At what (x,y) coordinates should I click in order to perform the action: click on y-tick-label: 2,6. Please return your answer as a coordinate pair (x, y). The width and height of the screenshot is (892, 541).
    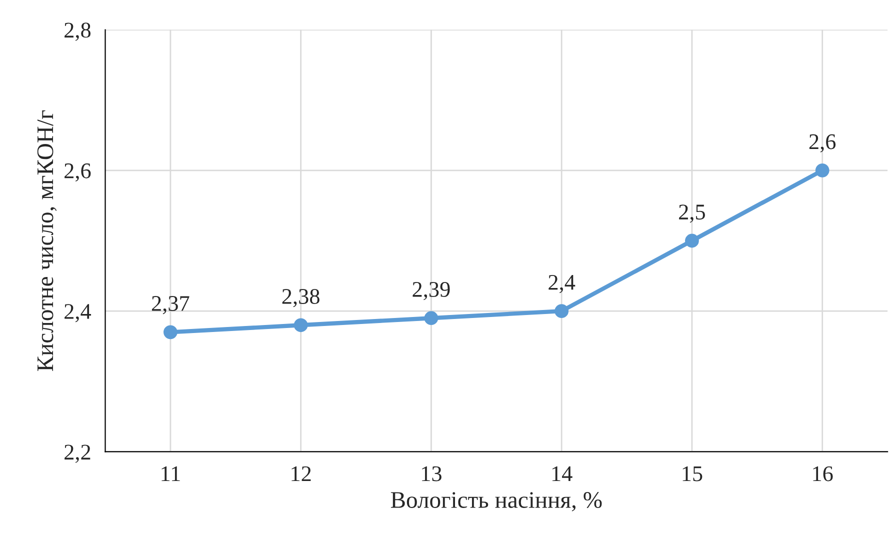
    Looking at the image, I should click on (77, 172).